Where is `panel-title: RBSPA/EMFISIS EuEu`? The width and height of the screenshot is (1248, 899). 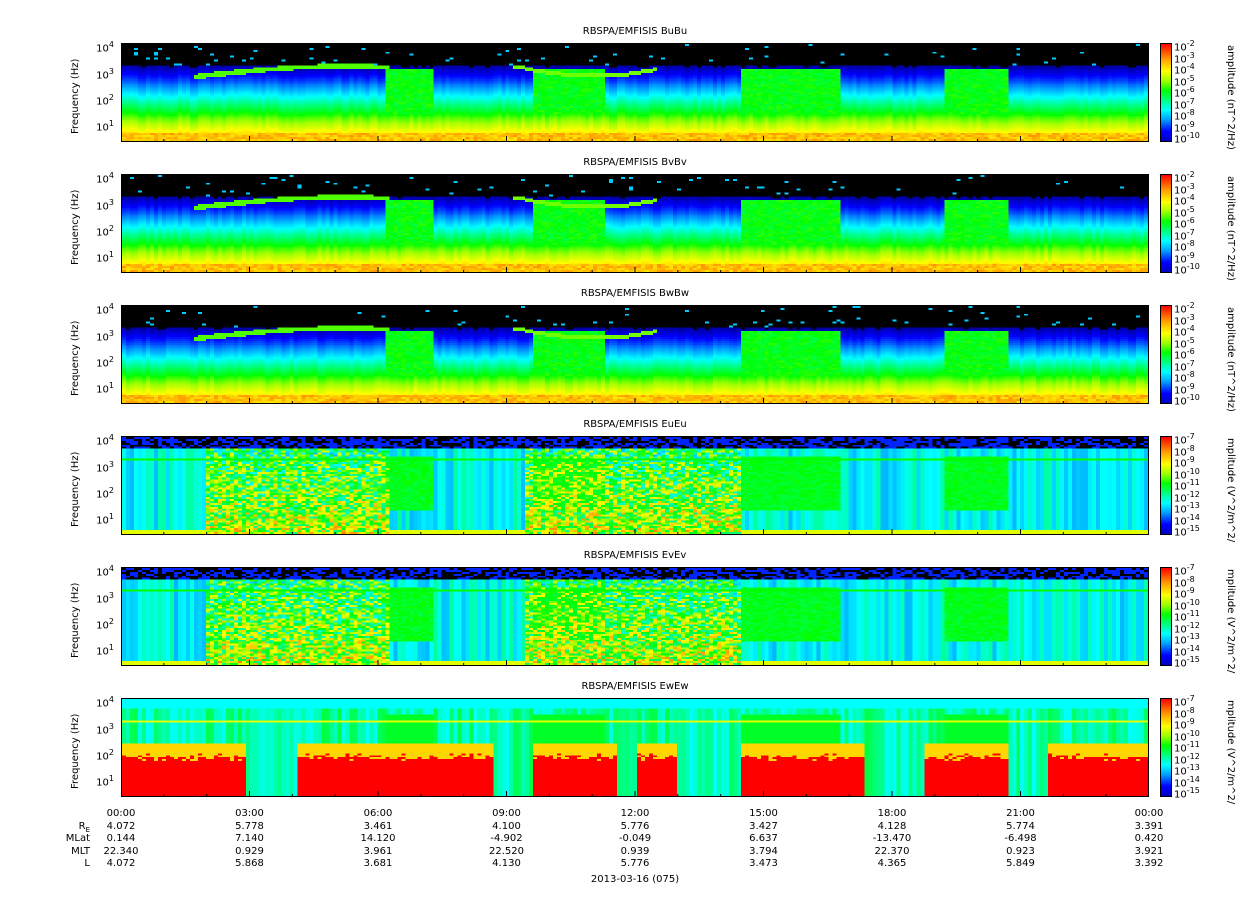
panel-title: RBSPA/EMFISIS EuEu is located at coordinates (635, 424).